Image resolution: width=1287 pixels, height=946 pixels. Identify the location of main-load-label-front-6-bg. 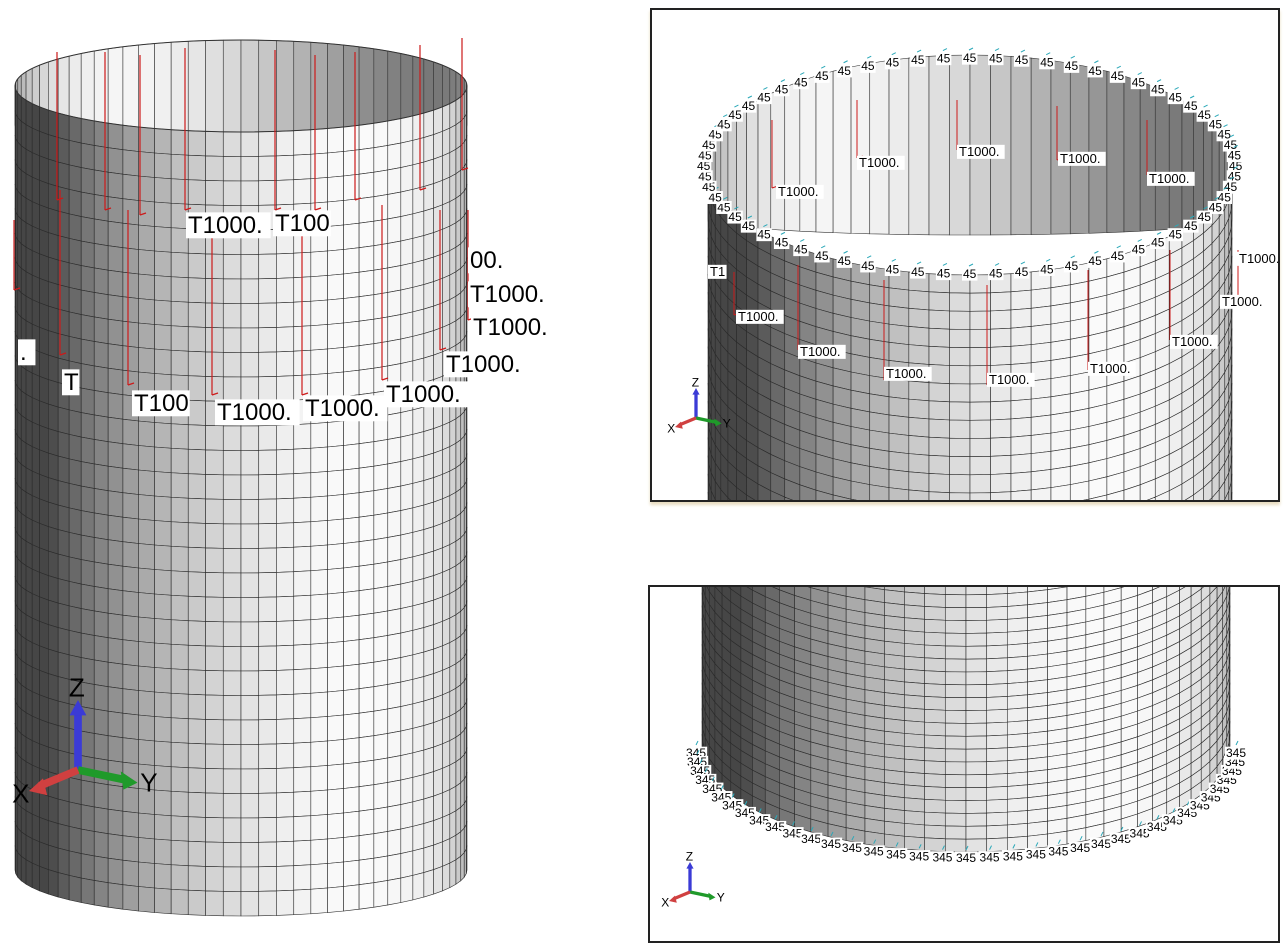
(27, 352).